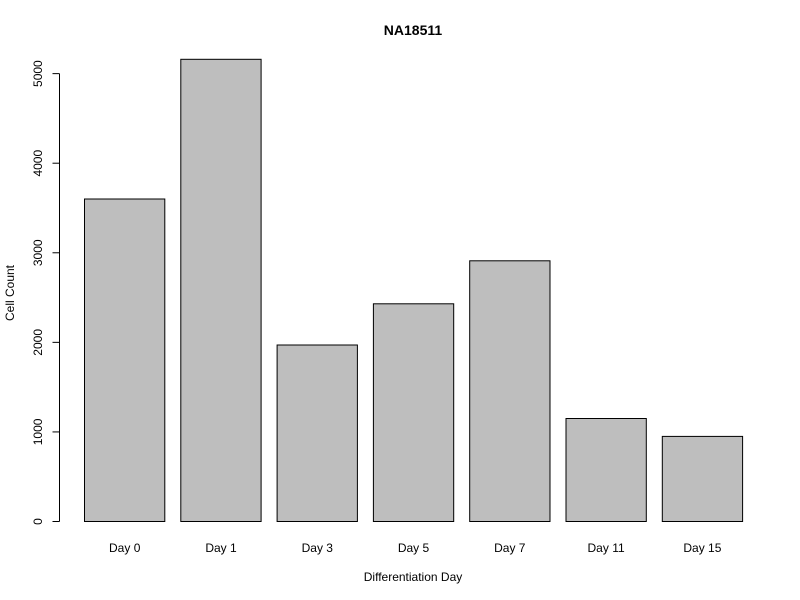 Image resolution: width=800 pixels, height=600 pixels. Describe the element at coordinates (125, 548) in the screenshot. I see `x-tick-label: Day 0` at that location.